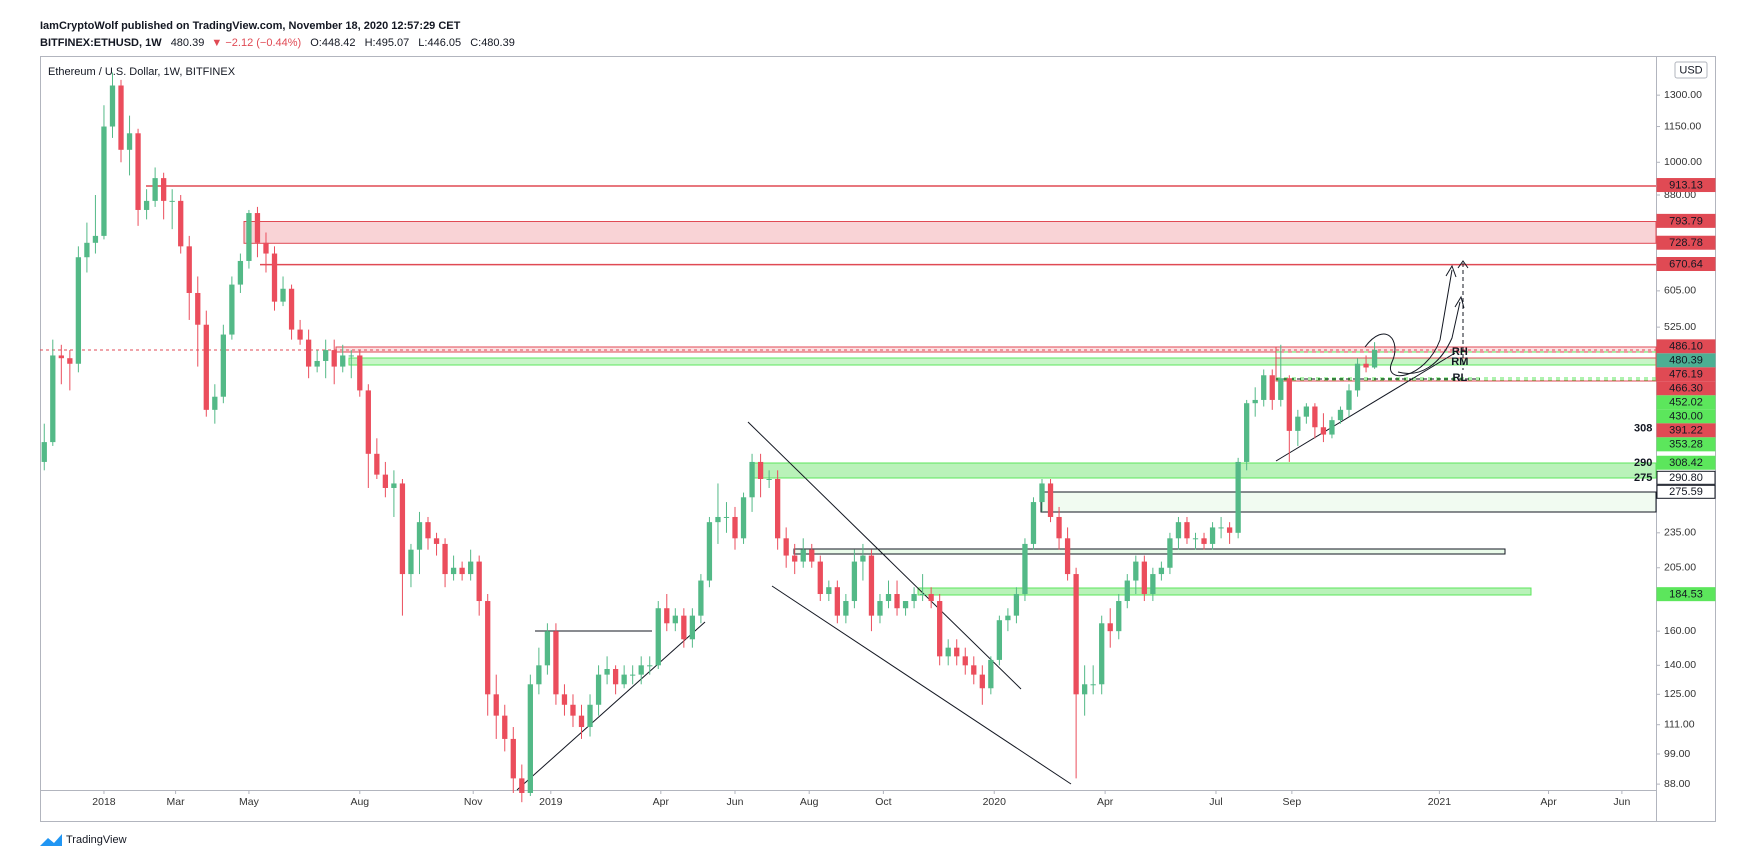  Describe the element at coordinates (1680, 533) in the screenshot. I see `y-tick-label: 235.00` at that location.